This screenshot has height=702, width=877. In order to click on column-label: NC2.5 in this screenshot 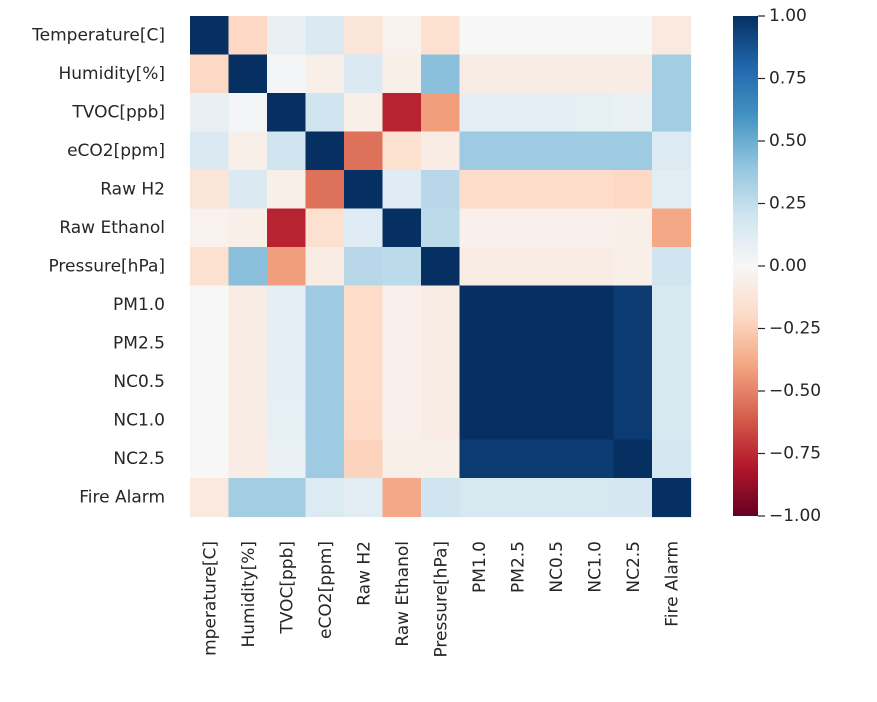, I will do `click(634, 567)`.